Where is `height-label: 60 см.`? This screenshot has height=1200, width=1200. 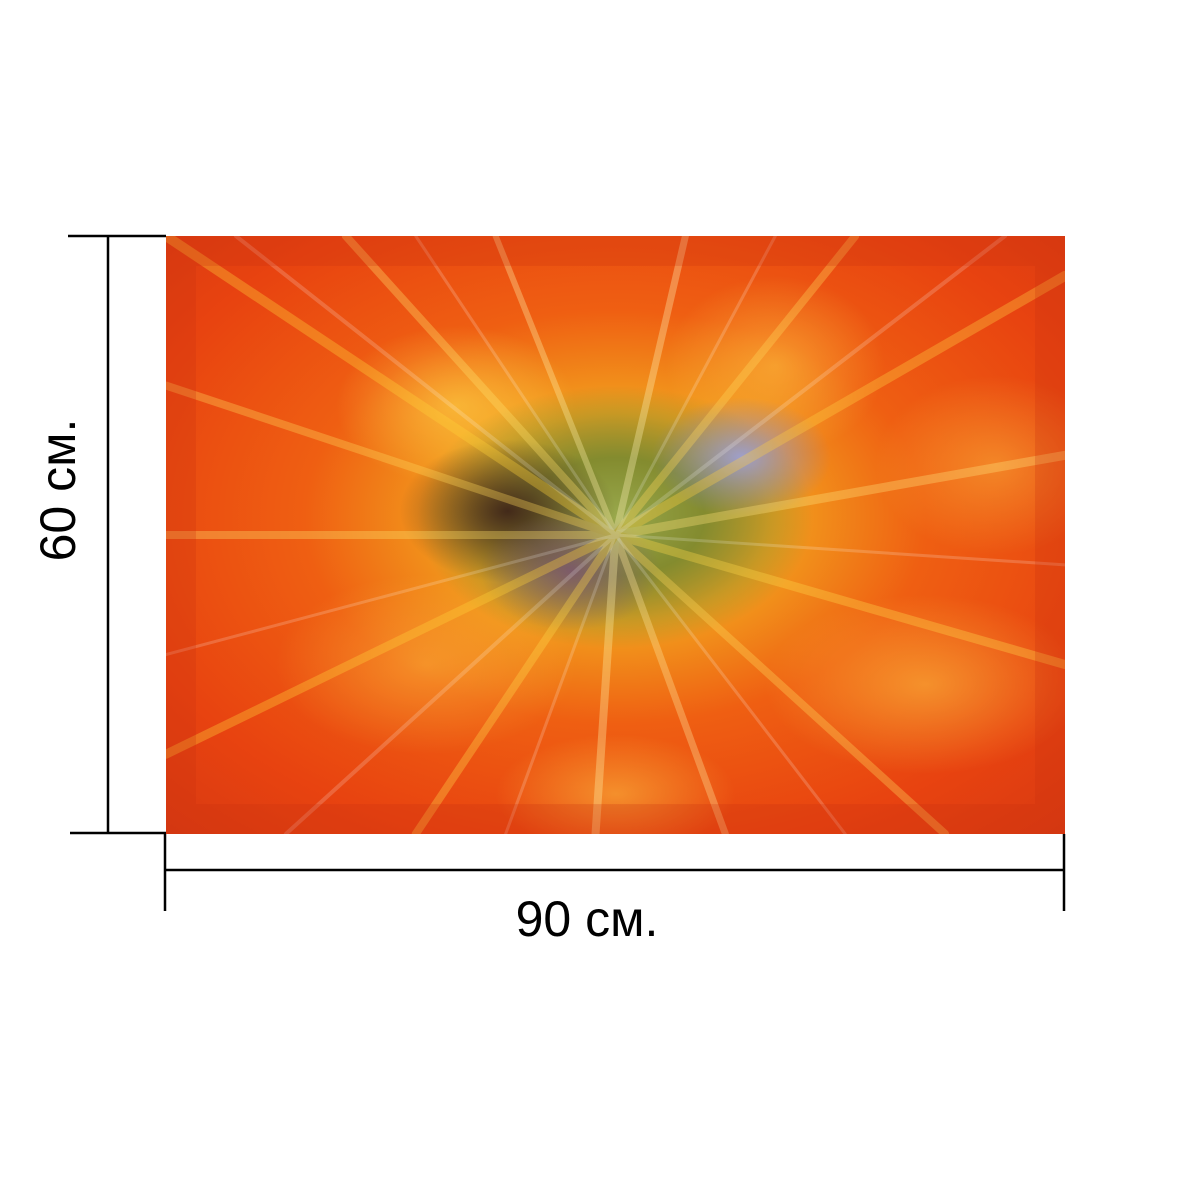
height-label: 60 см. is located at coordinates (58, 490).